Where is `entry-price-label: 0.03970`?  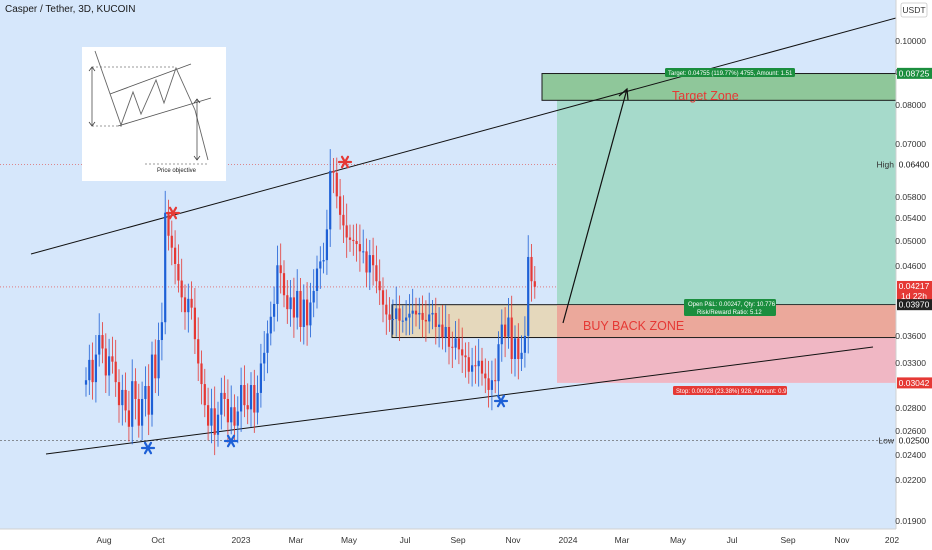 entry-price-label: 0.03970 is located at coordinates (914, 305).